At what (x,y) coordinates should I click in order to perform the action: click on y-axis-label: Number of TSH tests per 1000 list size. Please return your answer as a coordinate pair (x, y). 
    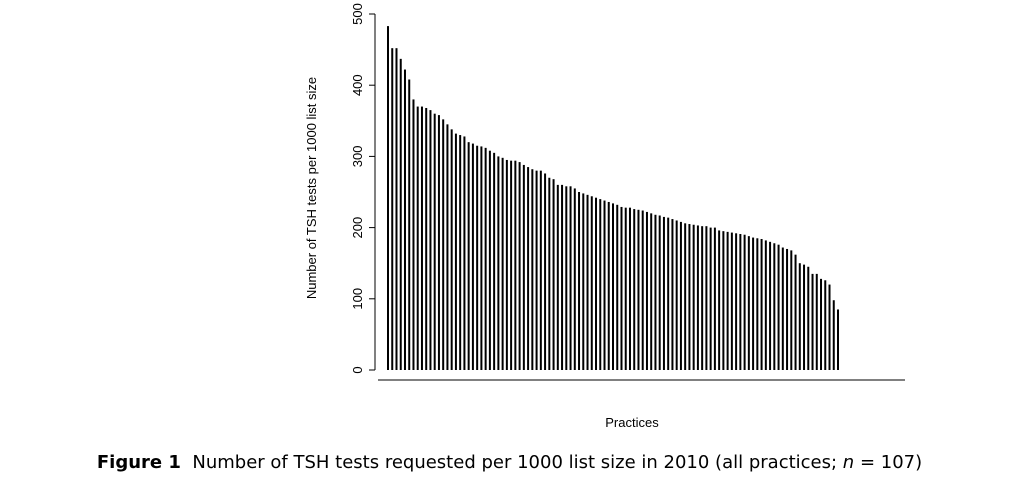
    Looking at the image, I should click on (311, 188).